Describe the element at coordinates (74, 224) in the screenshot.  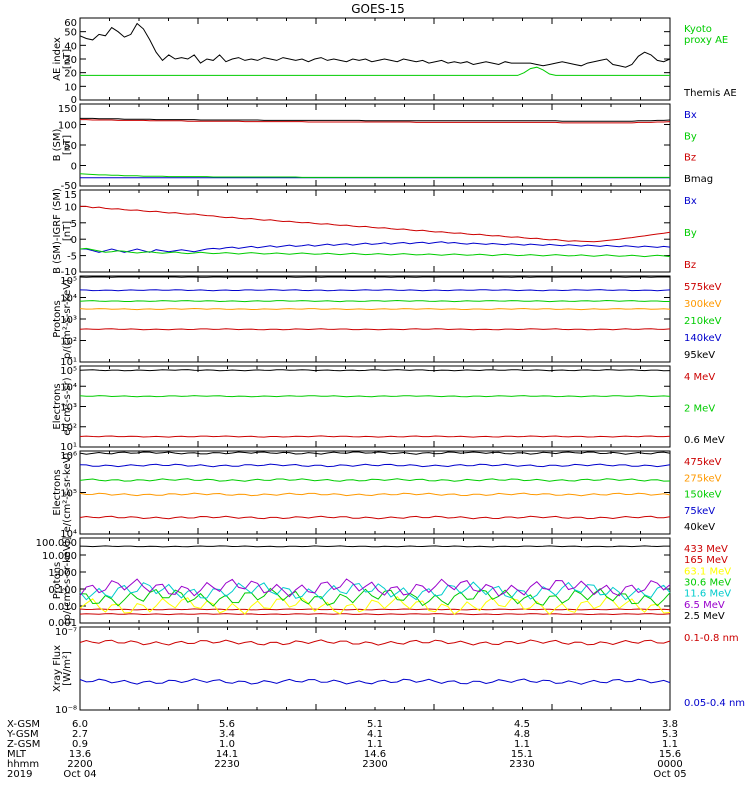
I see `y-tick-label: 5` at that location.